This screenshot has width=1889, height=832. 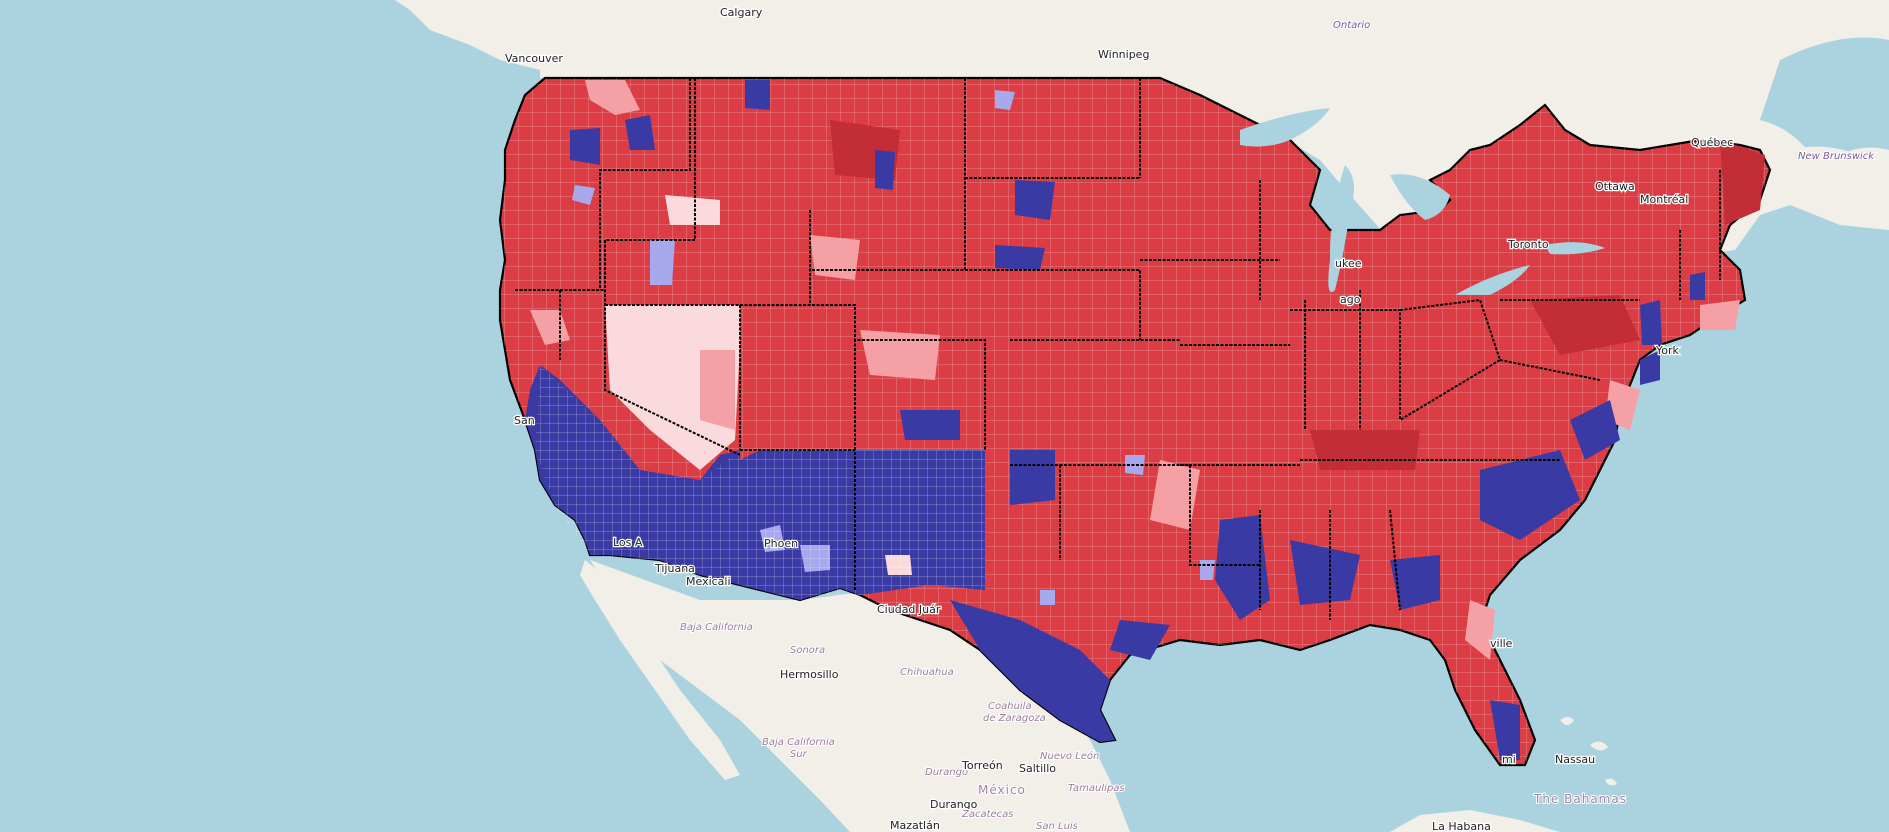 I want to click on label-ottawa: Ottawa, so click(x=1615, y=187).